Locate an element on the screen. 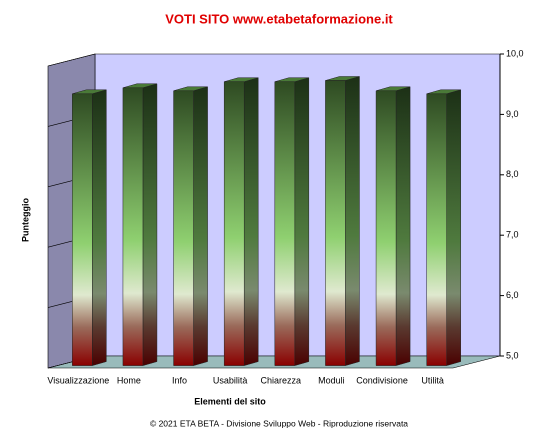  x-tick-label: Condivisione is located at coordinates (382, 380).